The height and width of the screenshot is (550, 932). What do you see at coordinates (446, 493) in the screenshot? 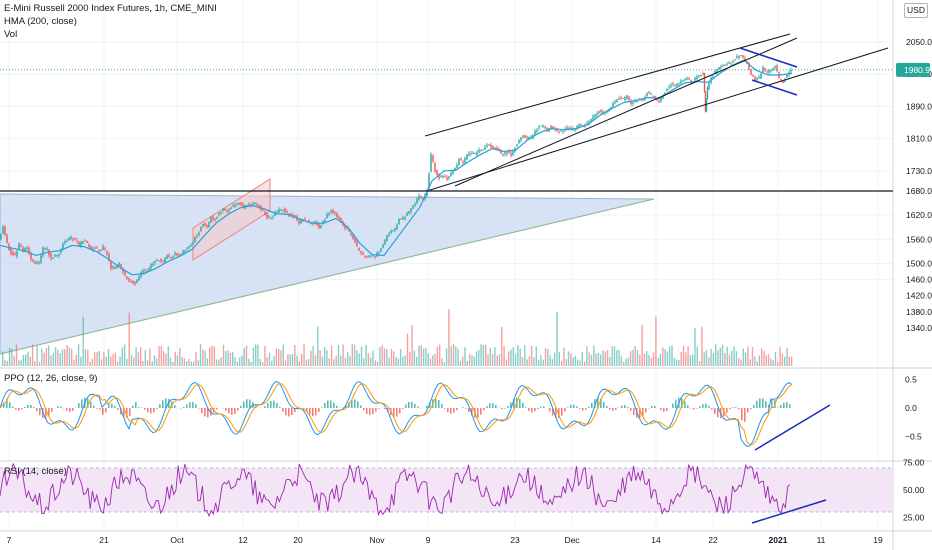
I see `rsi-pane` at bounding box center [446, 493].